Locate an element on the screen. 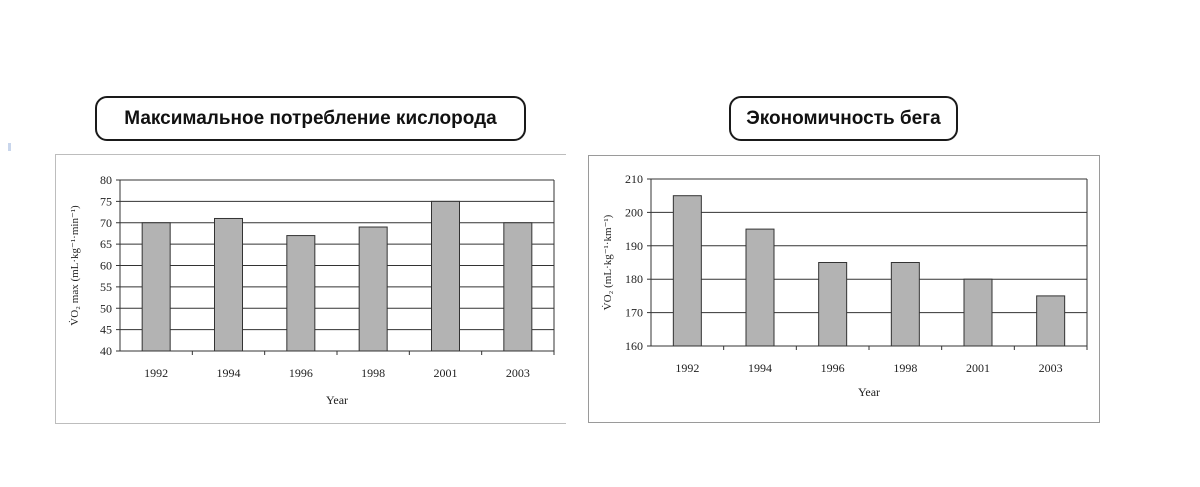 This screenshot has width=1200, height=487. y-tick-label: 75 is located at coordinates (106, 201).